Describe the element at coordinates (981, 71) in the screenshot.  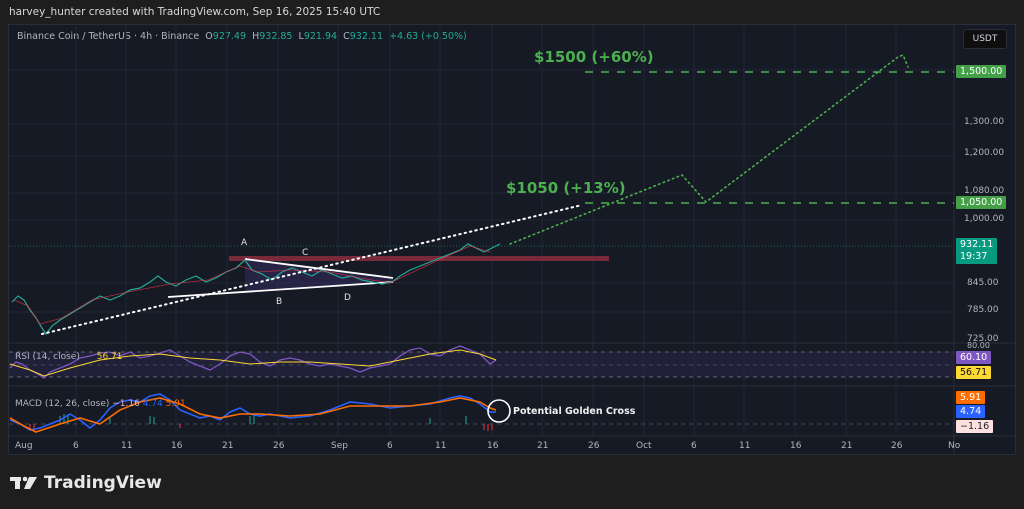
I see `target-1500-tag: 1,500.00` at that location.